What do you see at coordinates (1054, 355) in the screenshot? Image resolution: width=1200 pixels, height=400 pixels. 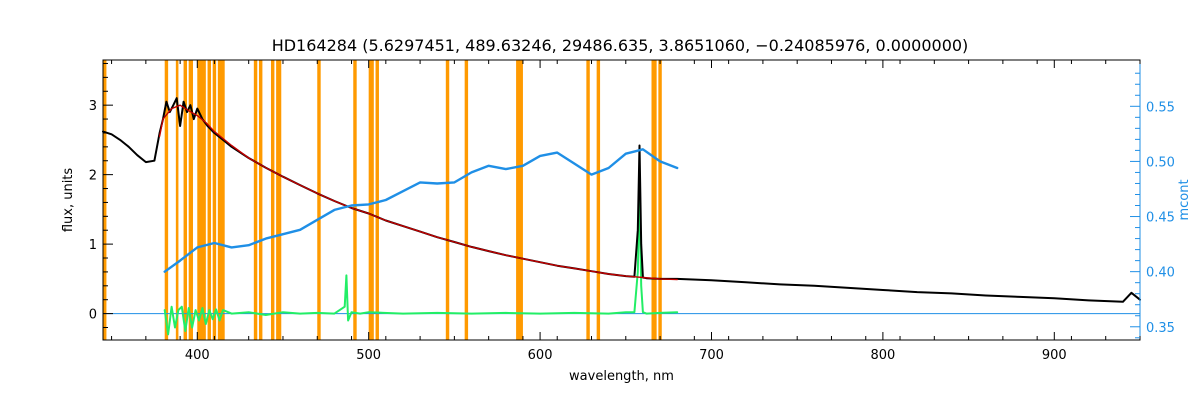 I see `x-tick-label: 900` at bounding box center [1054, 355].